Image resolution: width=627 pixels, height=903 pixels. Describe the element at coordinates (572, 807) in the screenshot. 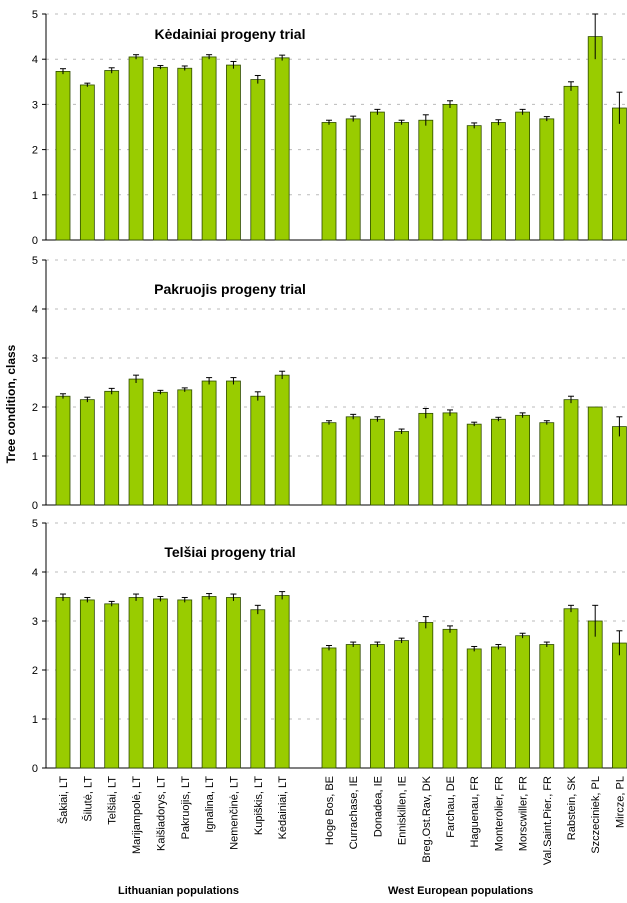

I see `category-label: Rabstein, SK` at that location.